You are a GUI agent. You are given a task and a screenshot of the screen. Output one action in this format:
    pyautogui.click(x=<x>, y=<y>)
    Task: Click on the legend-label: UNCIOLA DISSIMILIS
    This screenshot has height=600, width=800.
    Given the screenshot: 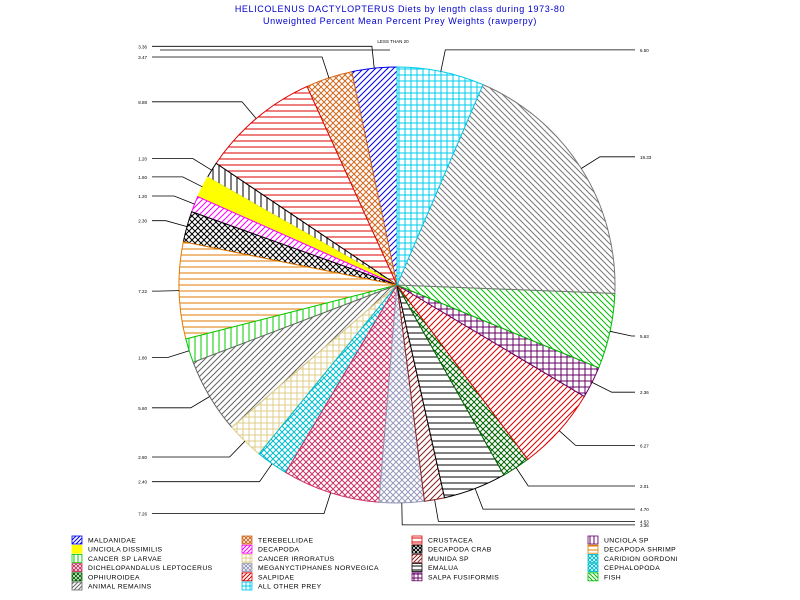 What is the action you would take?
    pyautogui.click(x=125, y=550)
    